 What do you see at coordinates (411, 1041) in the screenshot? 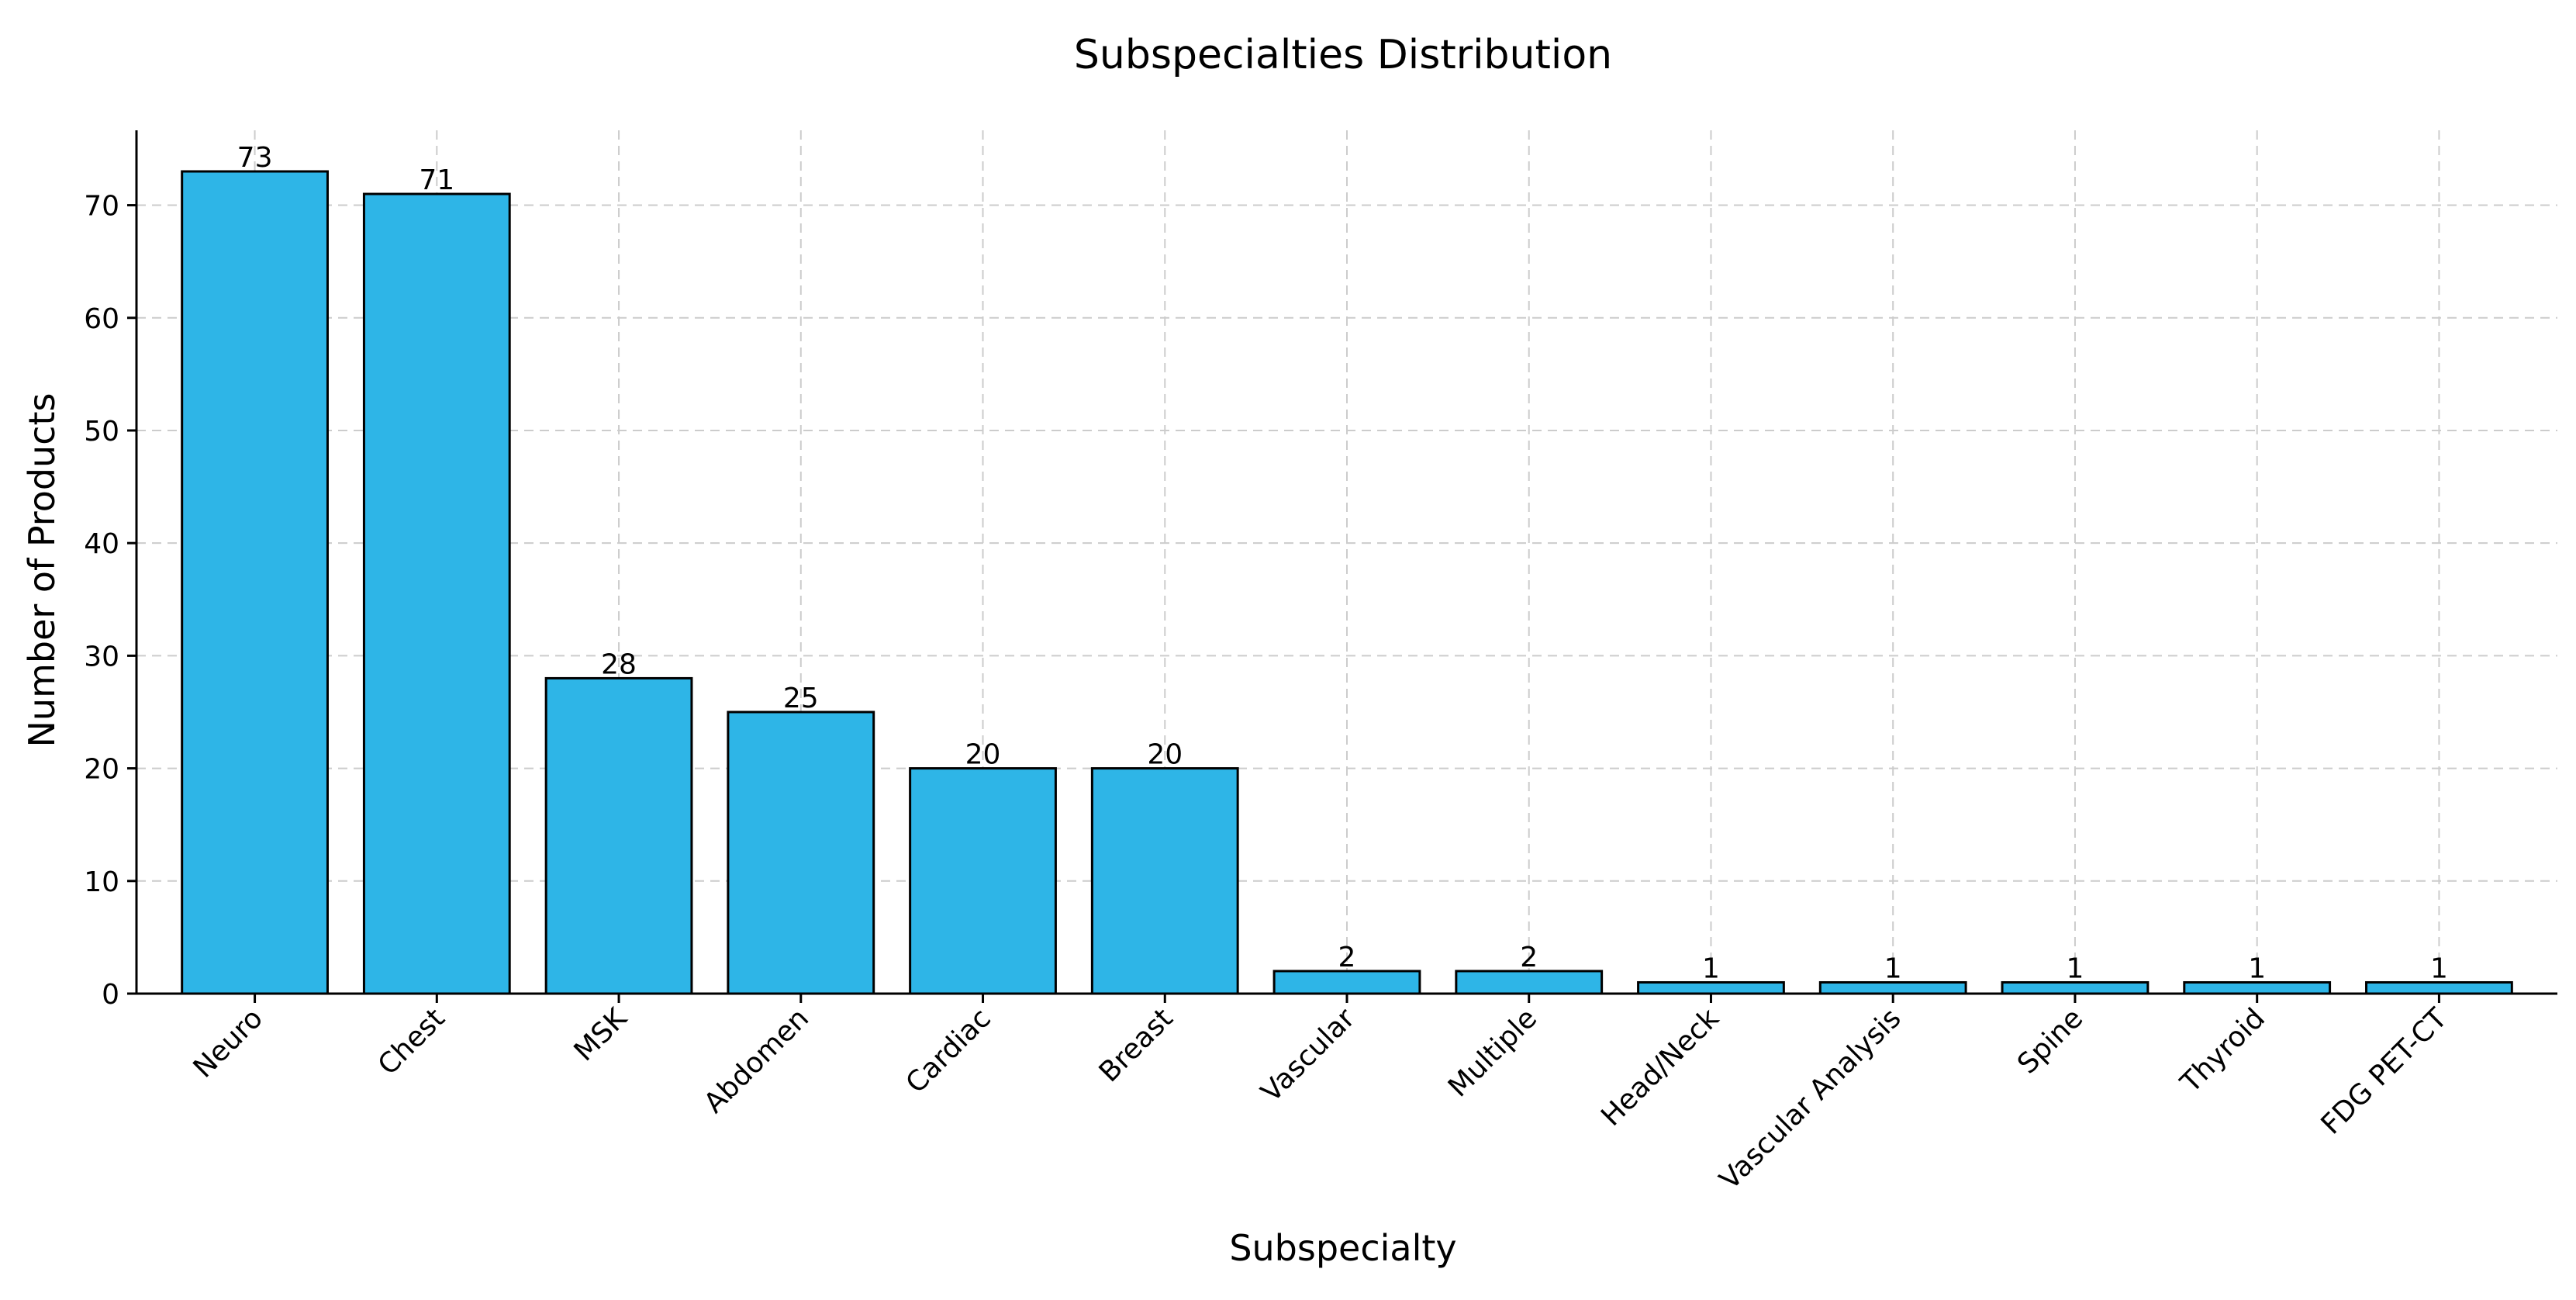
I see `x-tick-label: Chest` at bounding box center [411, 1041].